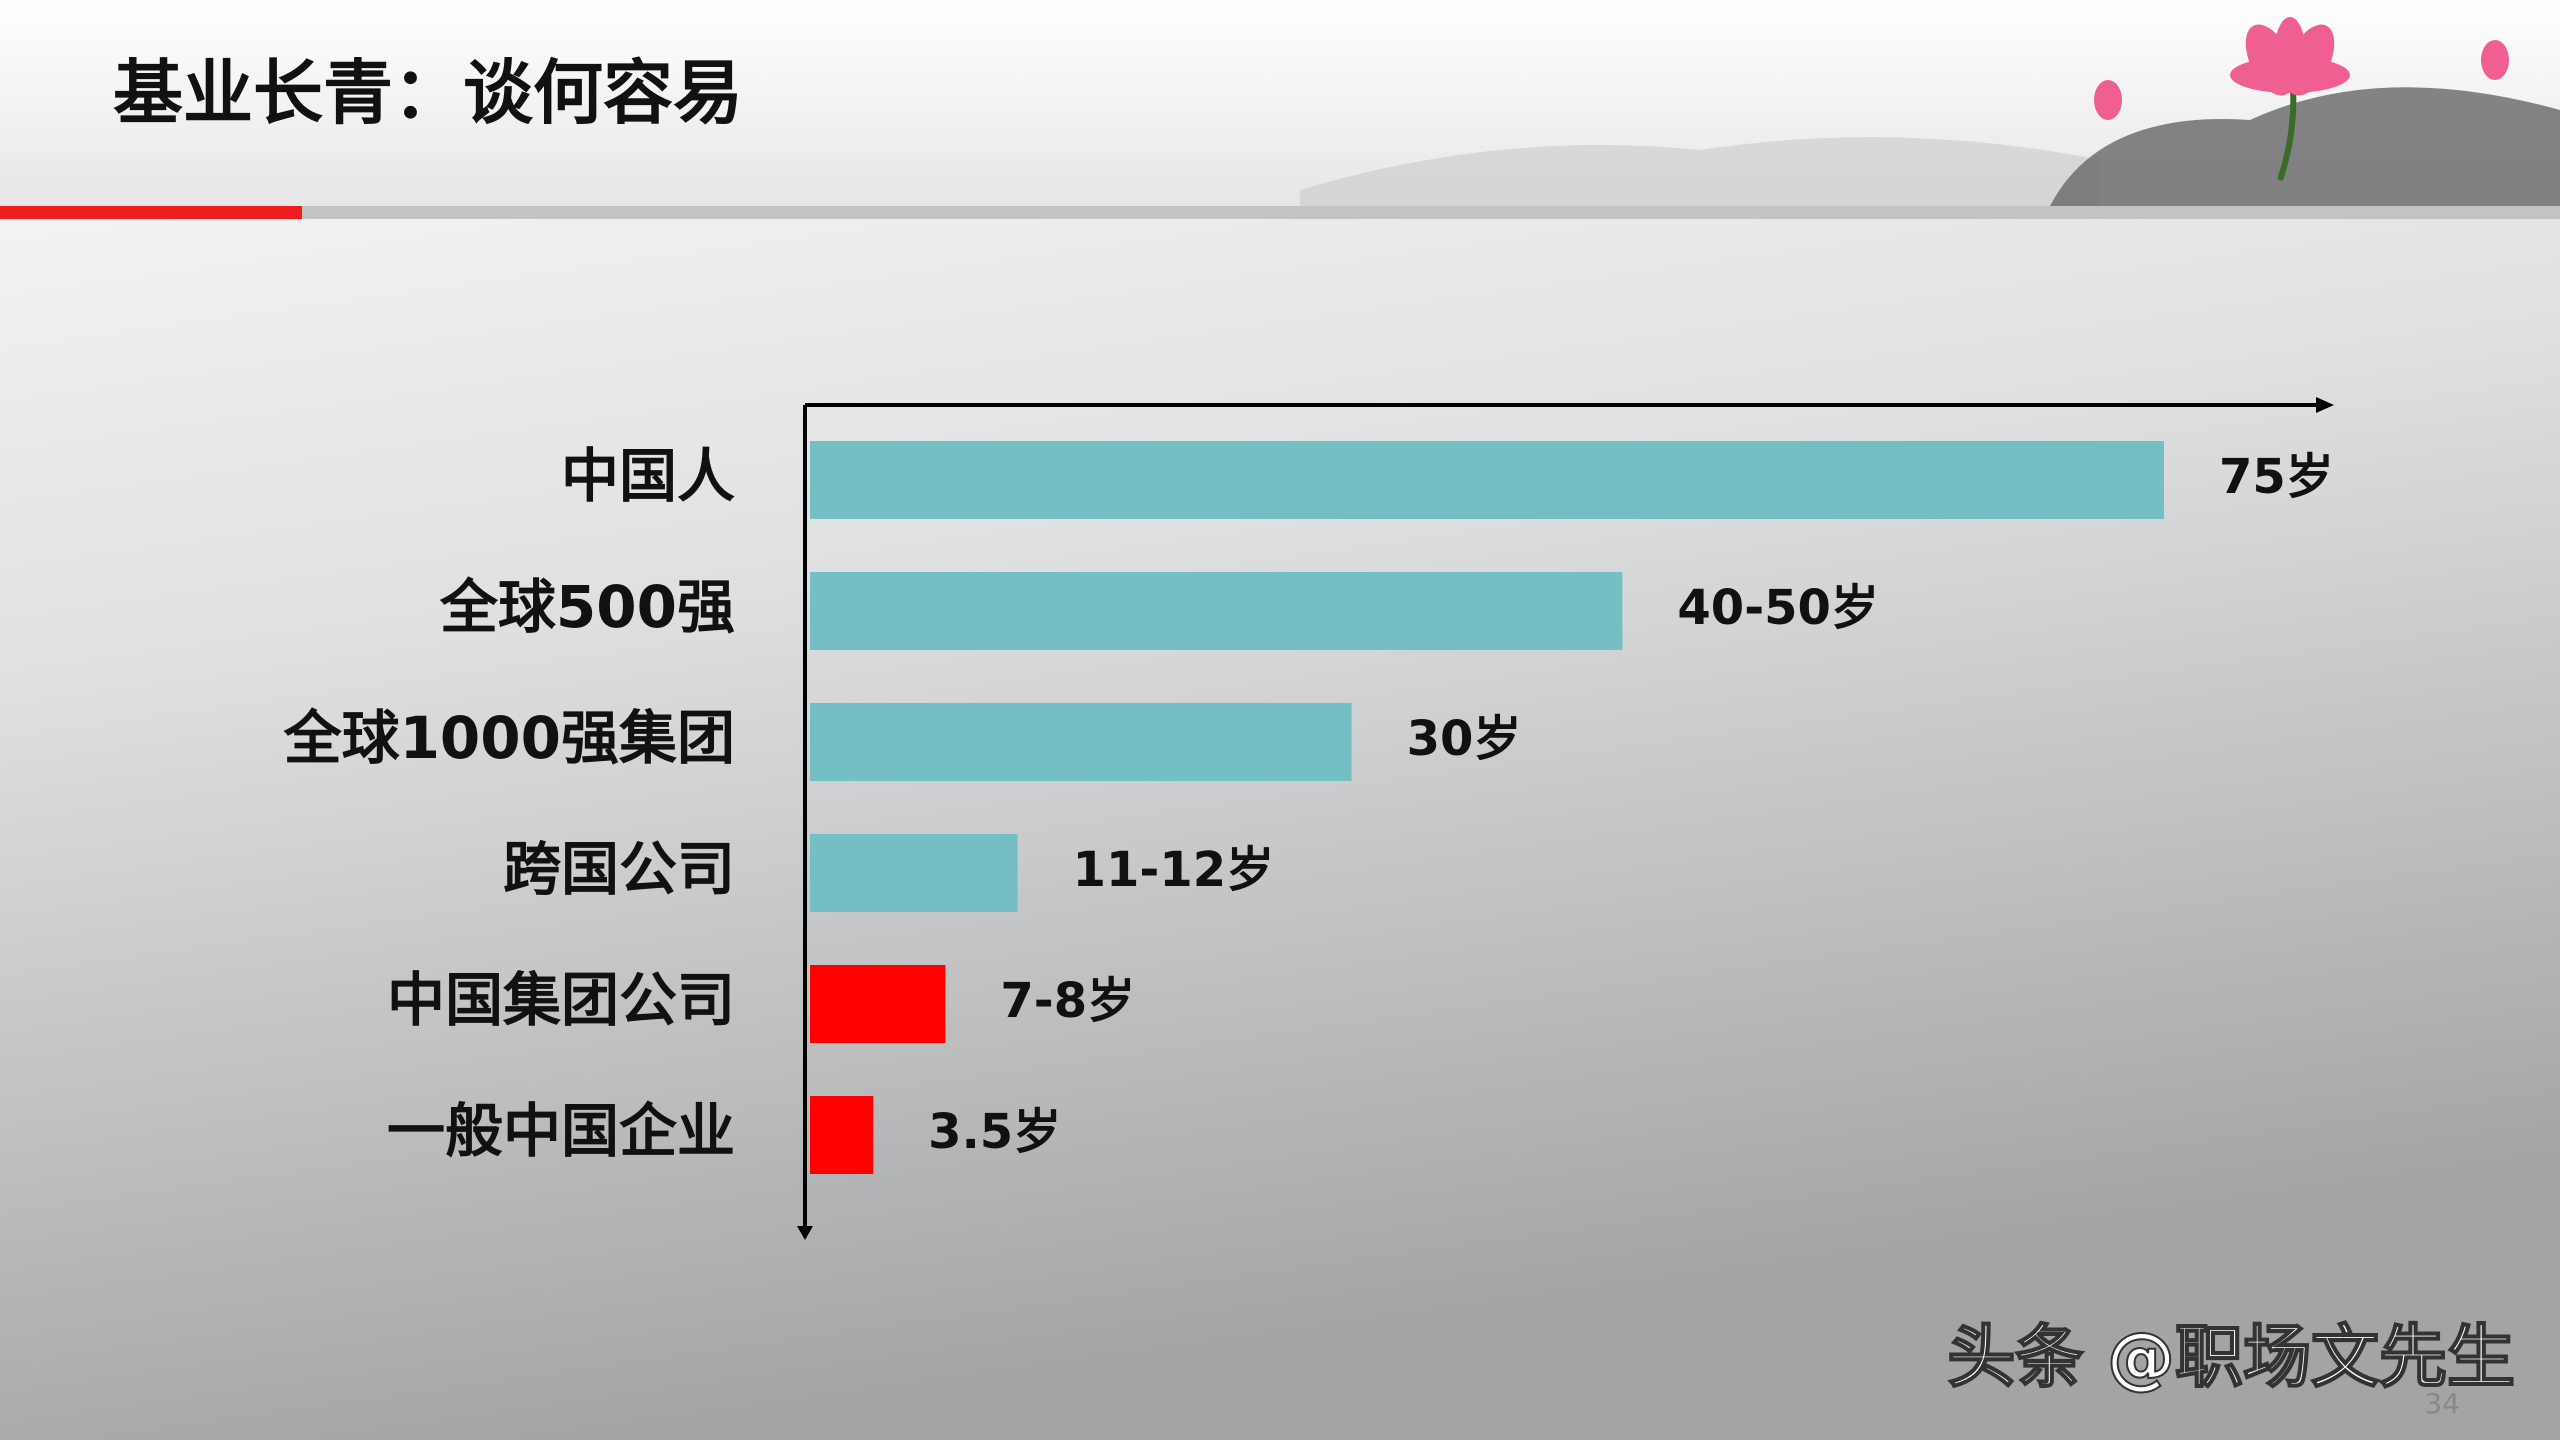 This screenshot has height=1440, width=2560. What do you see at coordinates (509, 738) in the screenshot?
I see `category-label: 全球1000强集团` at bounding box center [509, 738].